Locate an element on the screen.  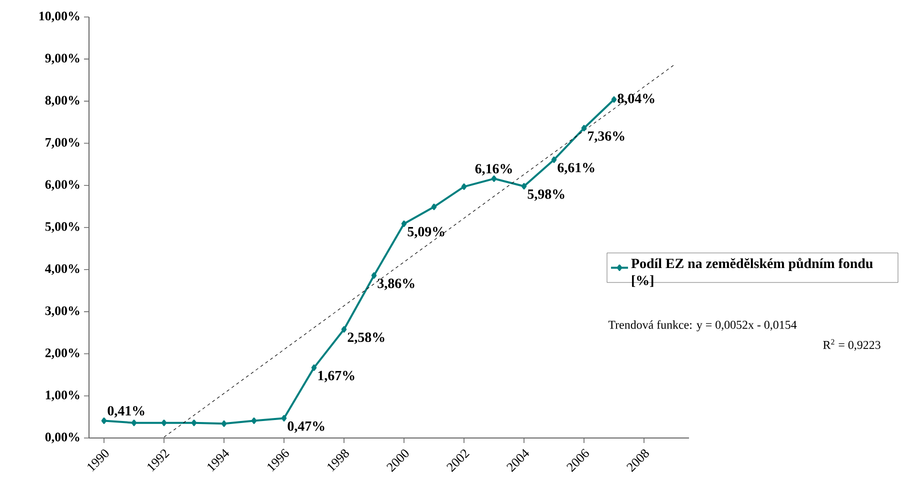
data-label: 0,41% is located at coordinates (126, 412).